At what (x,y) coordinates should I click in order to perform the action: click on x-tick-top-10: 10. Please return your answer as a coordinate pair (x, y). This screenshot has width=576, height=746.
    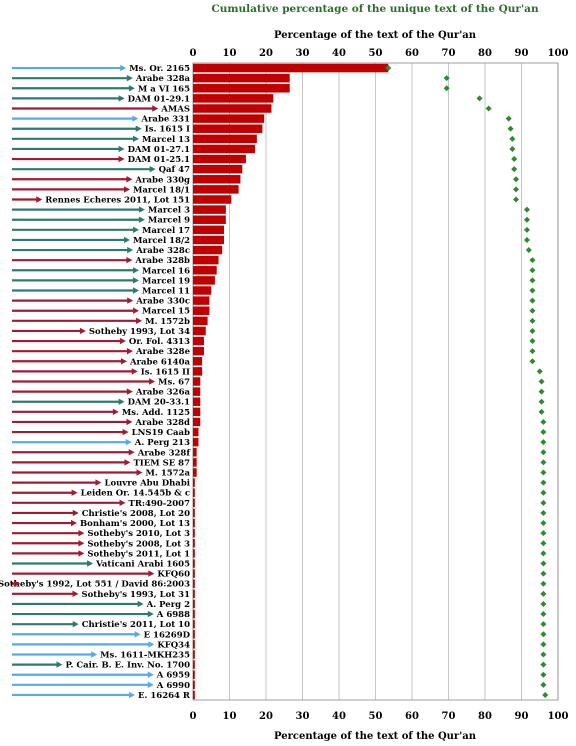
    Looking at the image, I should click on (230, 53).